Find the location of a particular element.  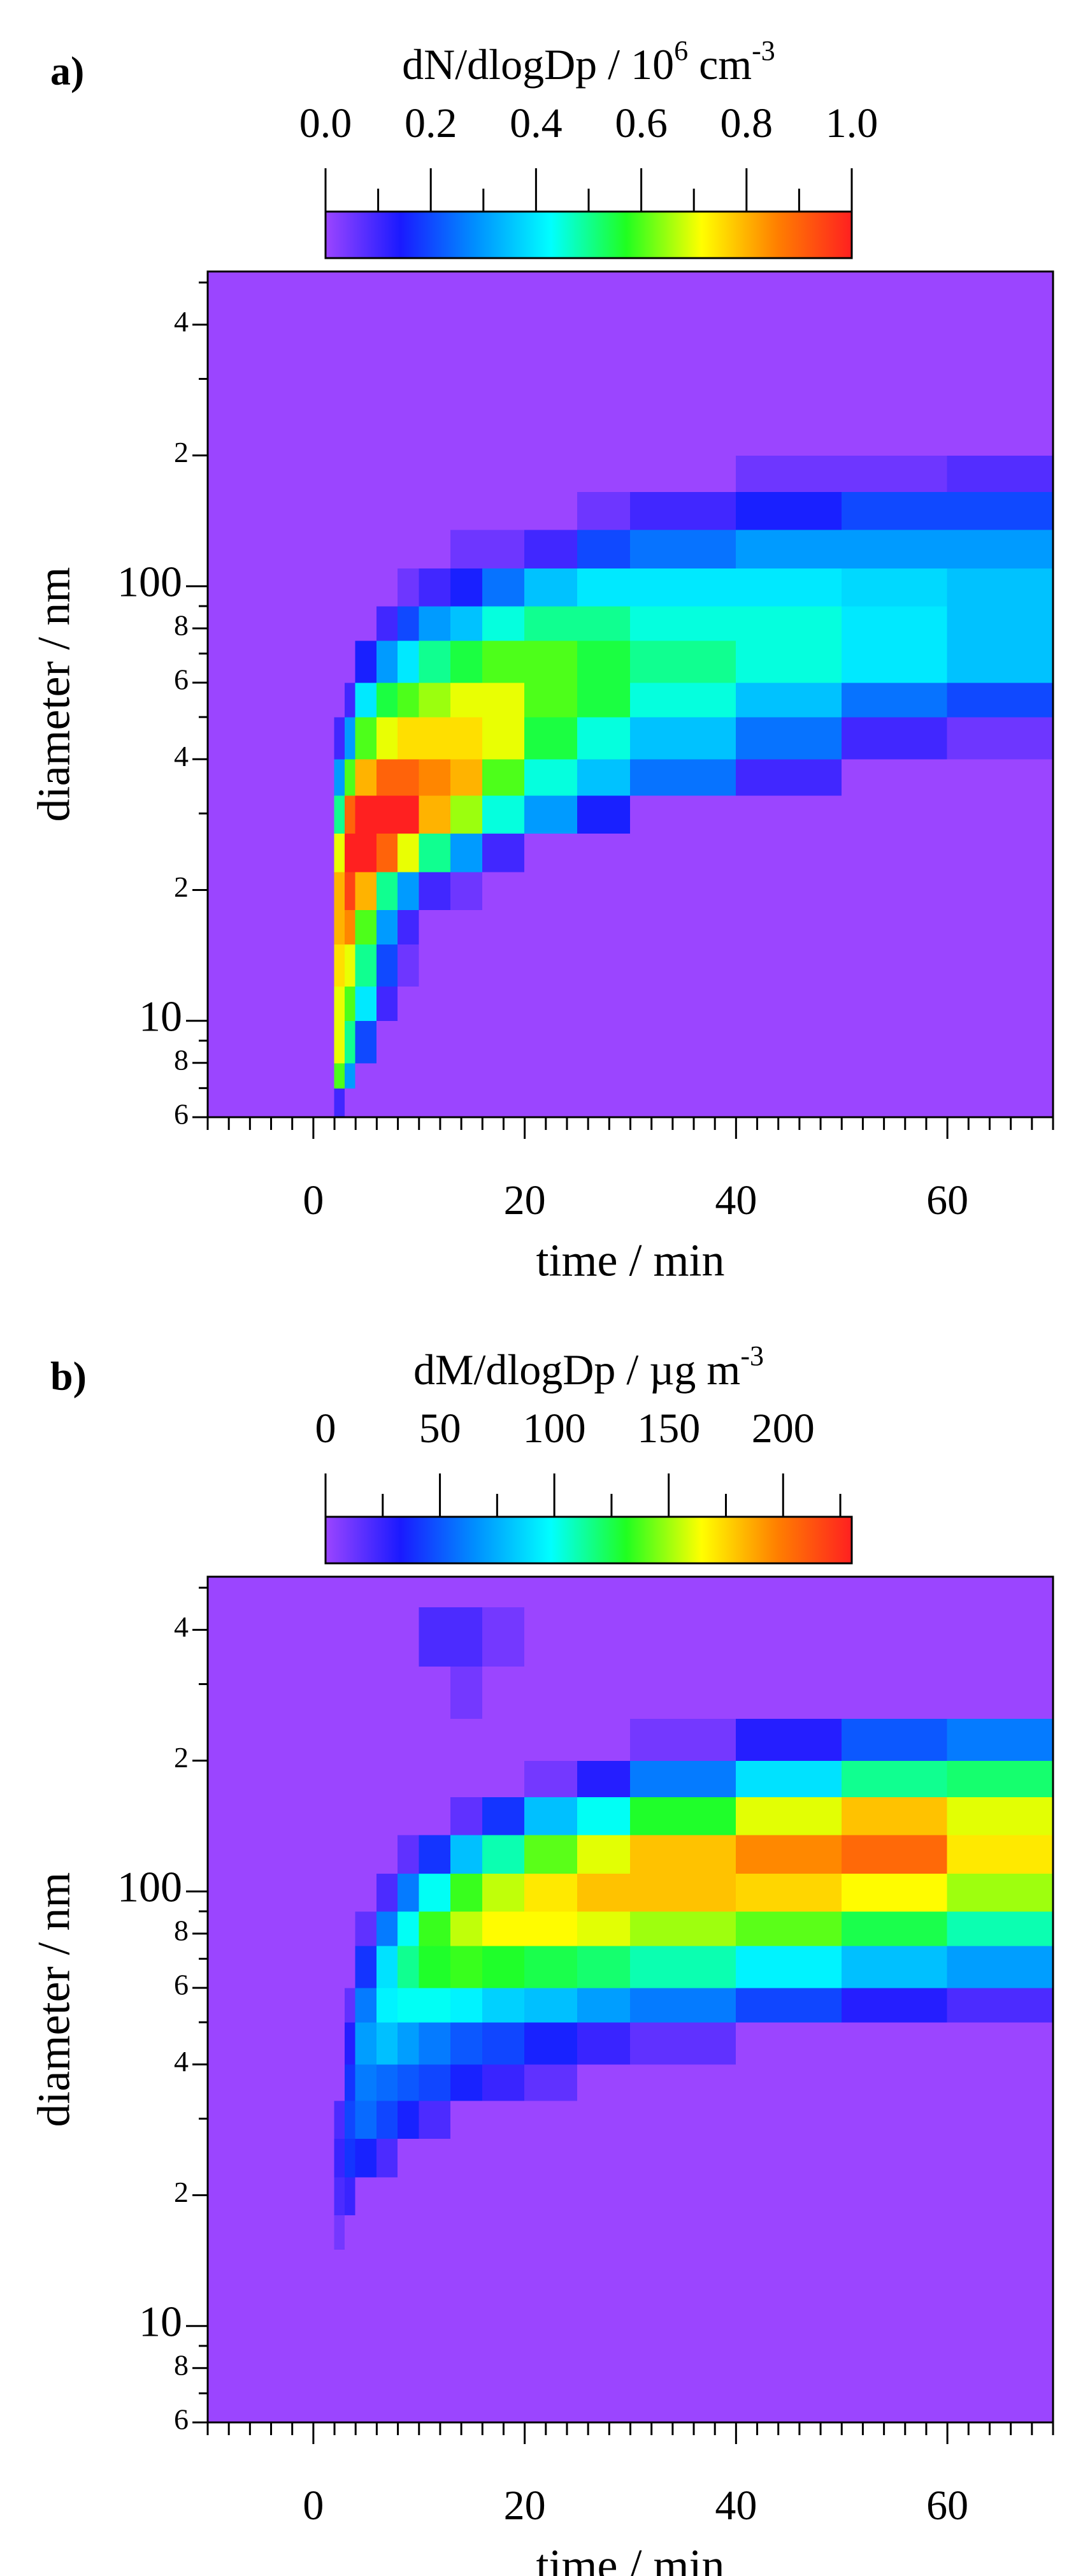

x-axis-label: time / min is located at coordinates (630, 1260).